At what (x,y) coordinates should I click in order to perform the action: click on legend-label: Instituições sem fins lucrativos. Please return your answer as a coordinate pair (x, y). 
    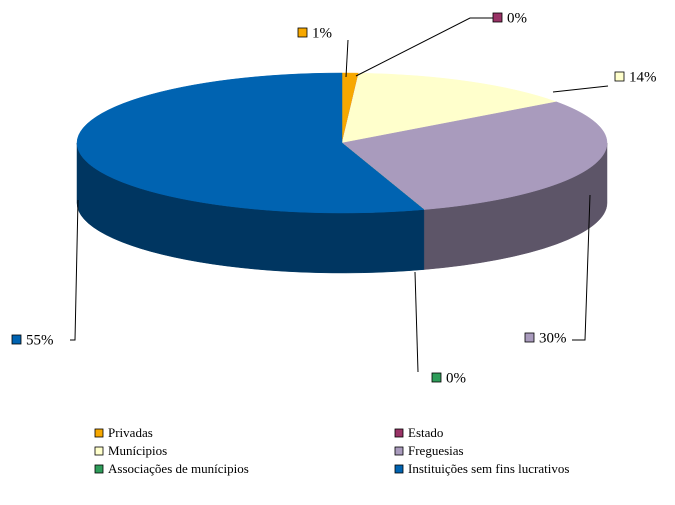
    Looking at the image, I should click on (488, 468).